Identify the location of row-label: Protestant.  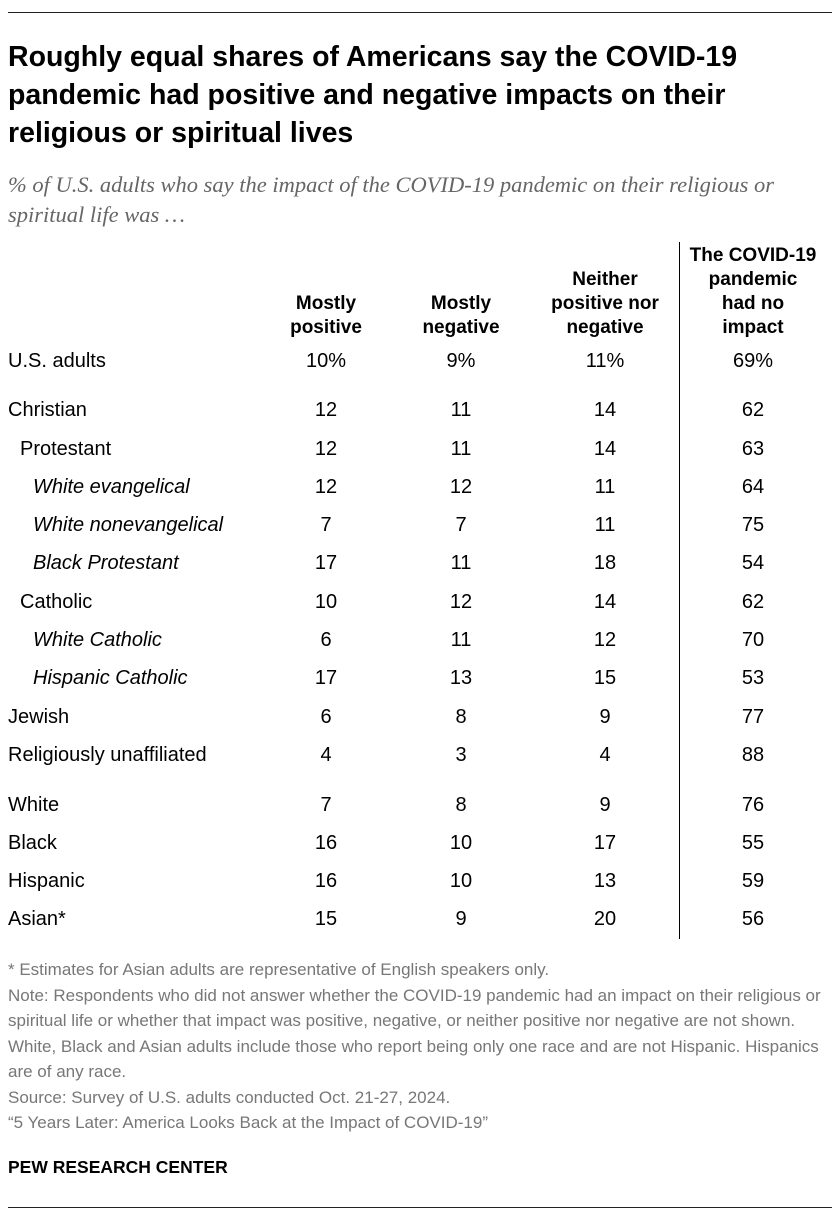
(66, 449).